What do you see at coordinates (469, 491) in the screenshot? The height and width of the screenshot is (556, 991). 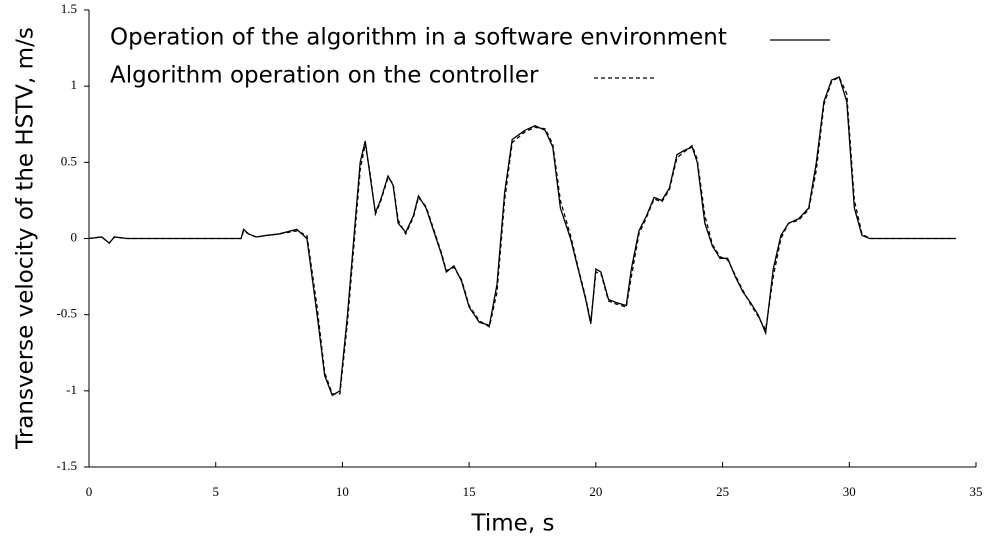 I see `x-tick-label: 15` at bounding box center [469, 491].